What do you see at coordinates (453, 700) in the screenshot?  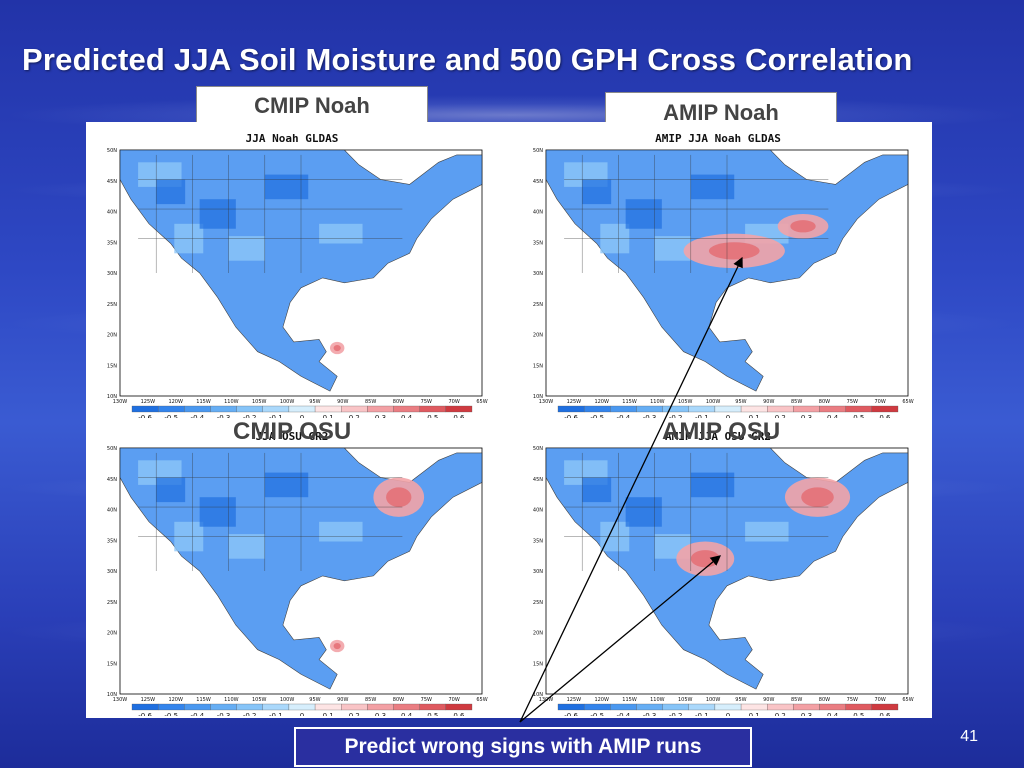 I see `lon-tick-label: 70W` at bounding box center [453, 700].